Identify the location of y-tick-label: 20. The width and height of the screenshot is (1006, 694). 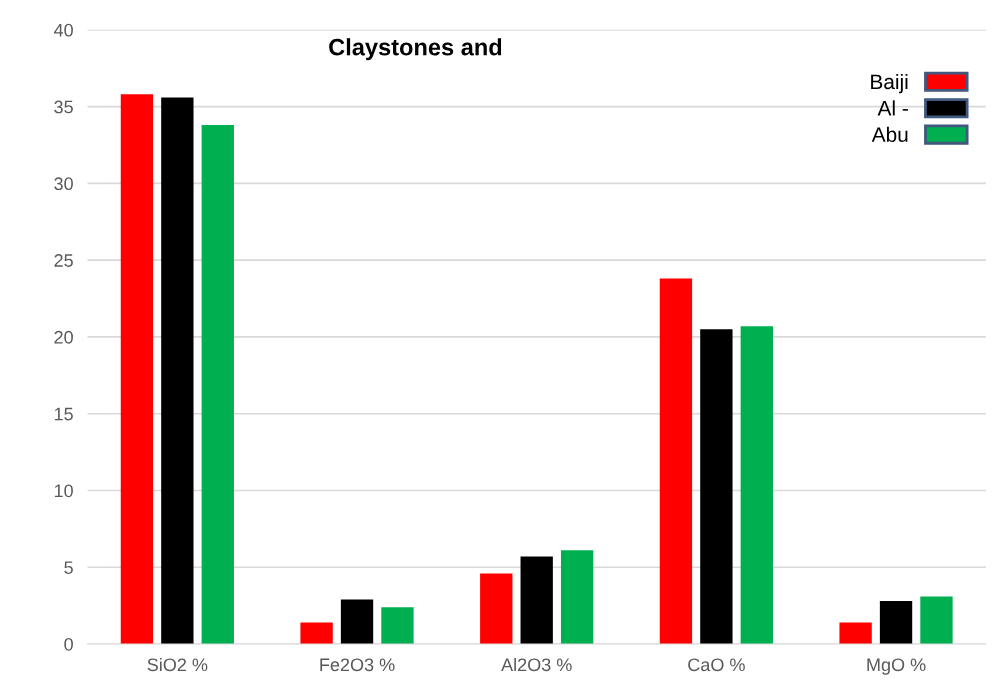
(63, 337).